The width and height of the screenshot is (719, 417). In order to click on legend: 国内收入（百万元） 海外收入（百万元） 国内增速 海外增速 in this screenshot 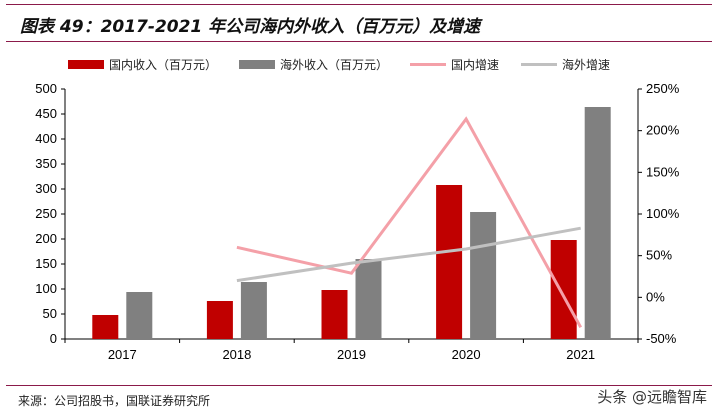, I will do `click(339, 64)`.